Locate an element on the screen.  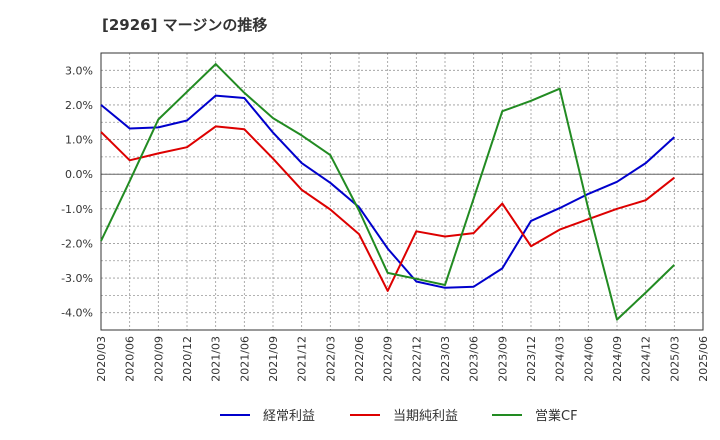
x-tick-label: 2023/06 is located at coordinates (474, 359).